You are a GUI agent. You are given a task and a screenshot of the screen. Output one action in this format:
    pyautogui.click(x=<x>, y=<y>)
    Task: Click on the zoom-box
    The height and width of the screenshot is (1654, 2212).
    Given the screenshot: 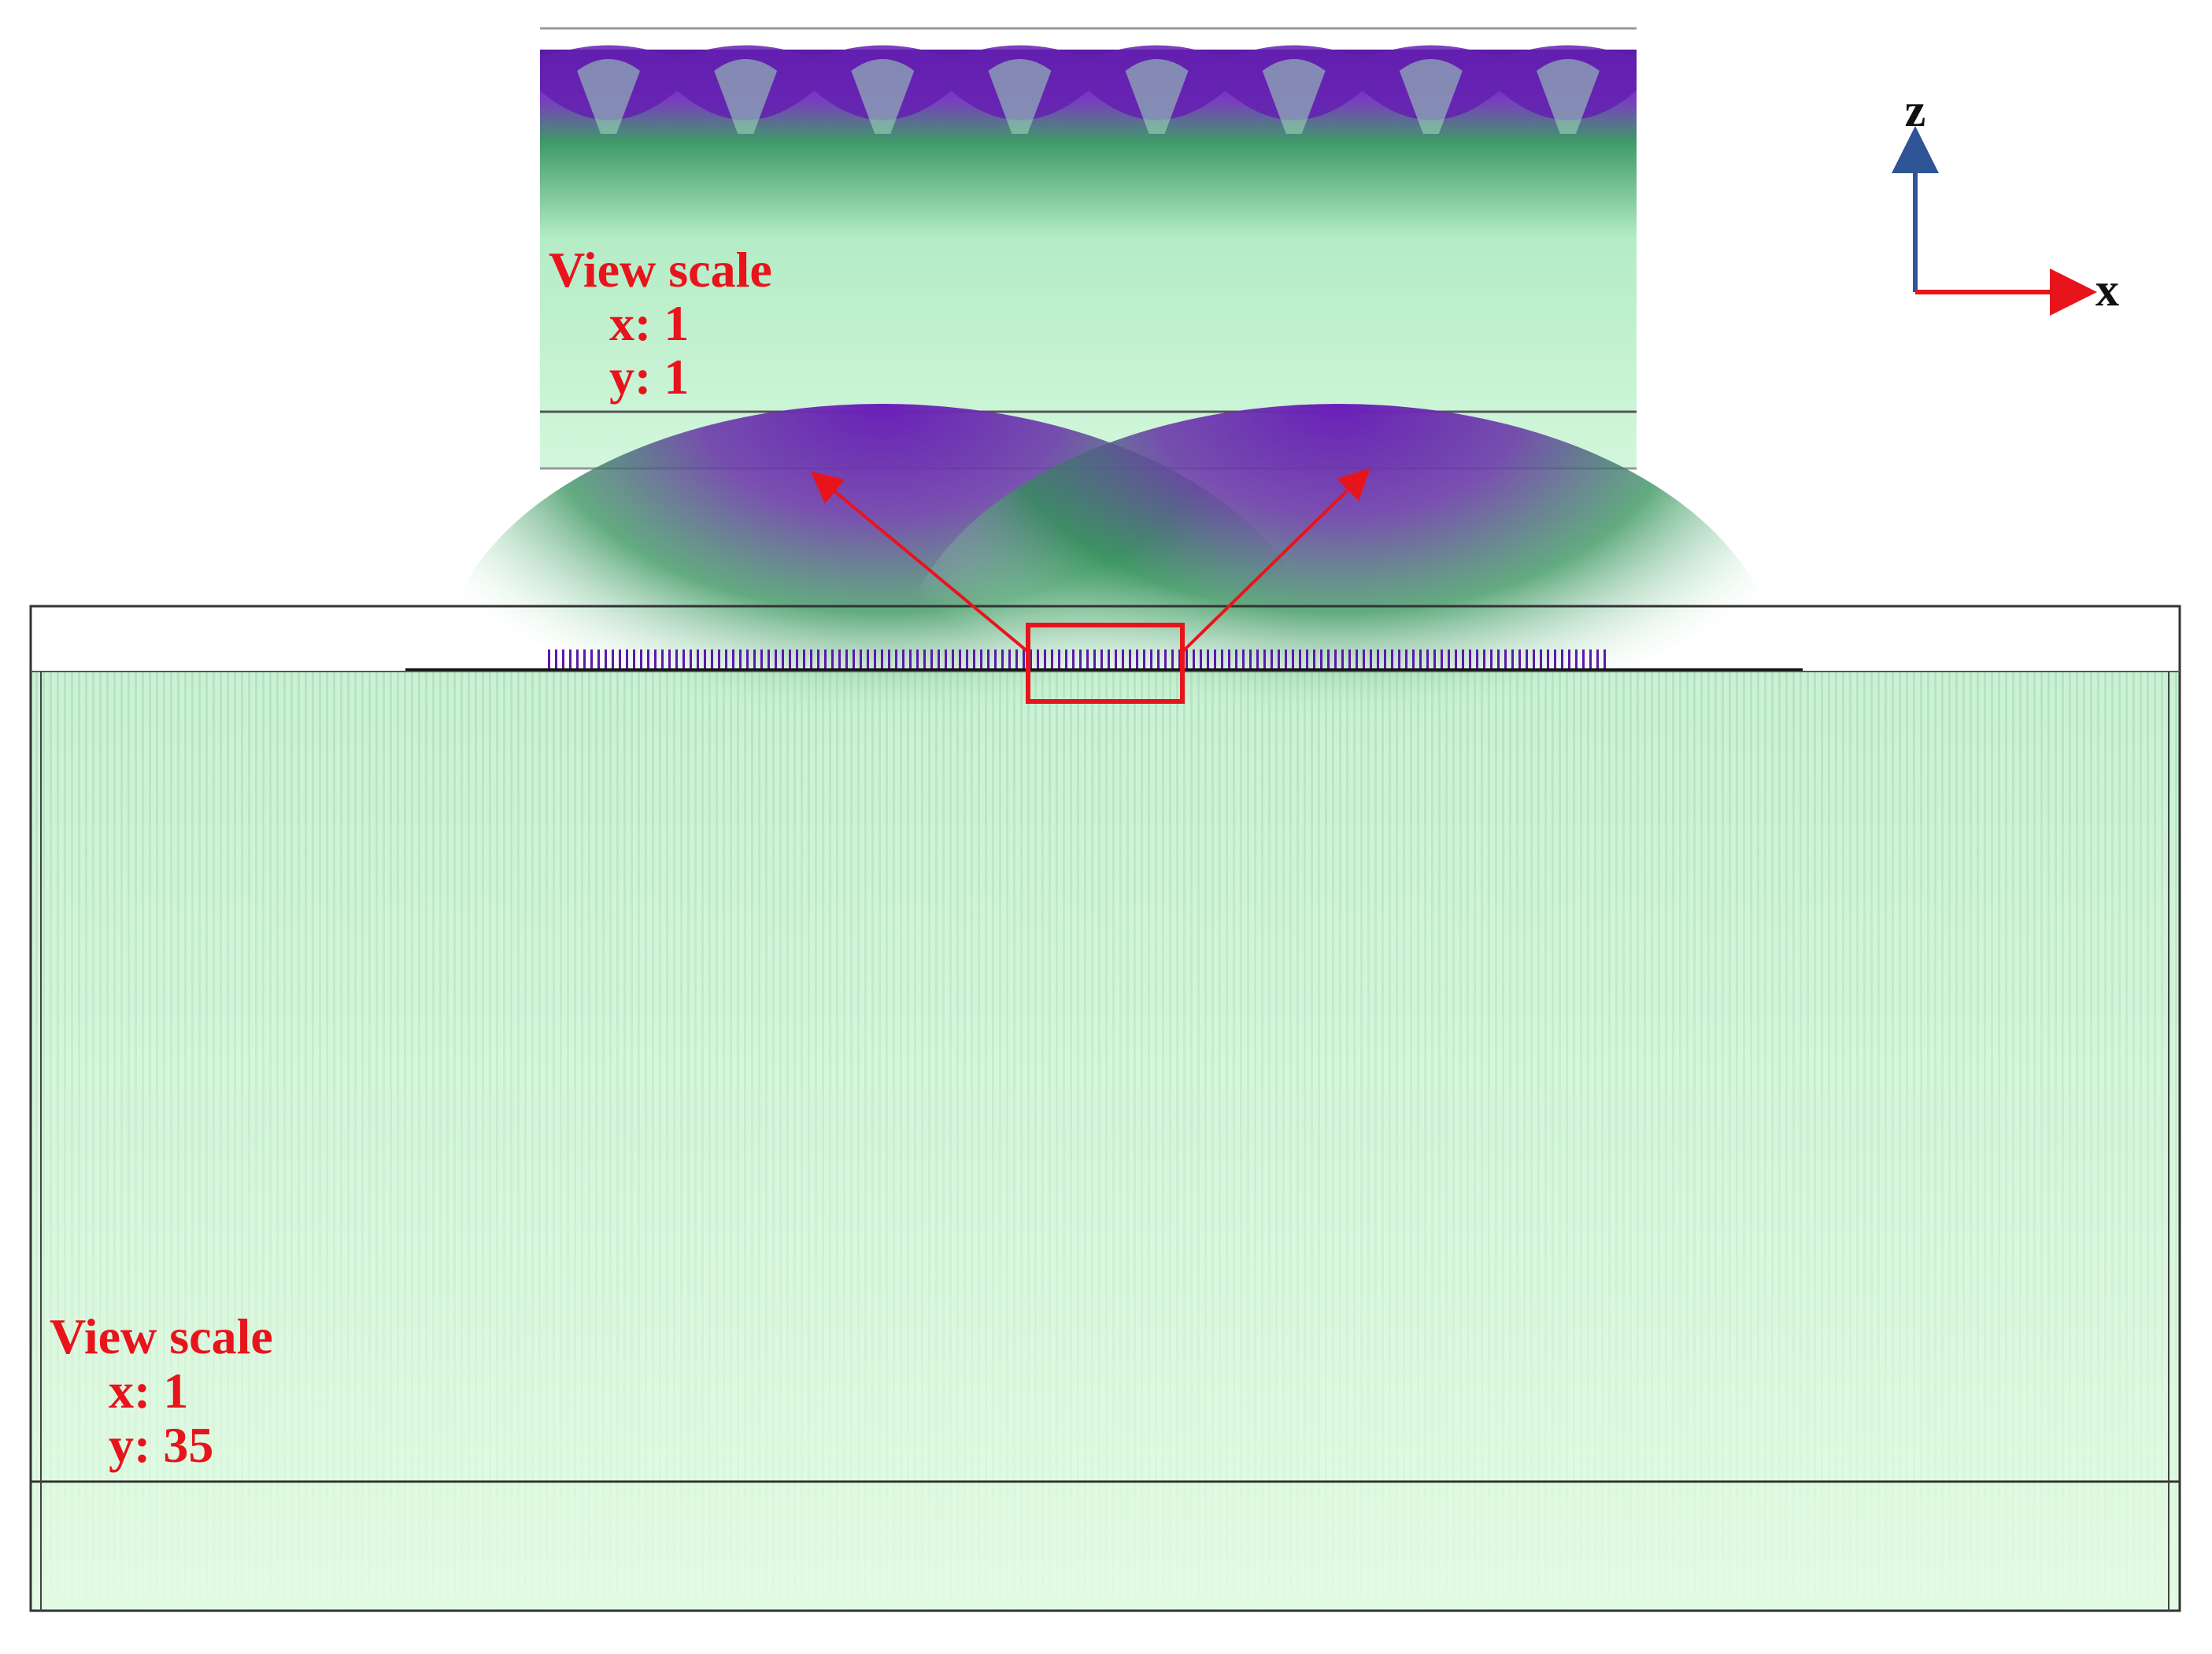 What is the action you would take?
    pyautogui.click(x=1105, y=663)
    